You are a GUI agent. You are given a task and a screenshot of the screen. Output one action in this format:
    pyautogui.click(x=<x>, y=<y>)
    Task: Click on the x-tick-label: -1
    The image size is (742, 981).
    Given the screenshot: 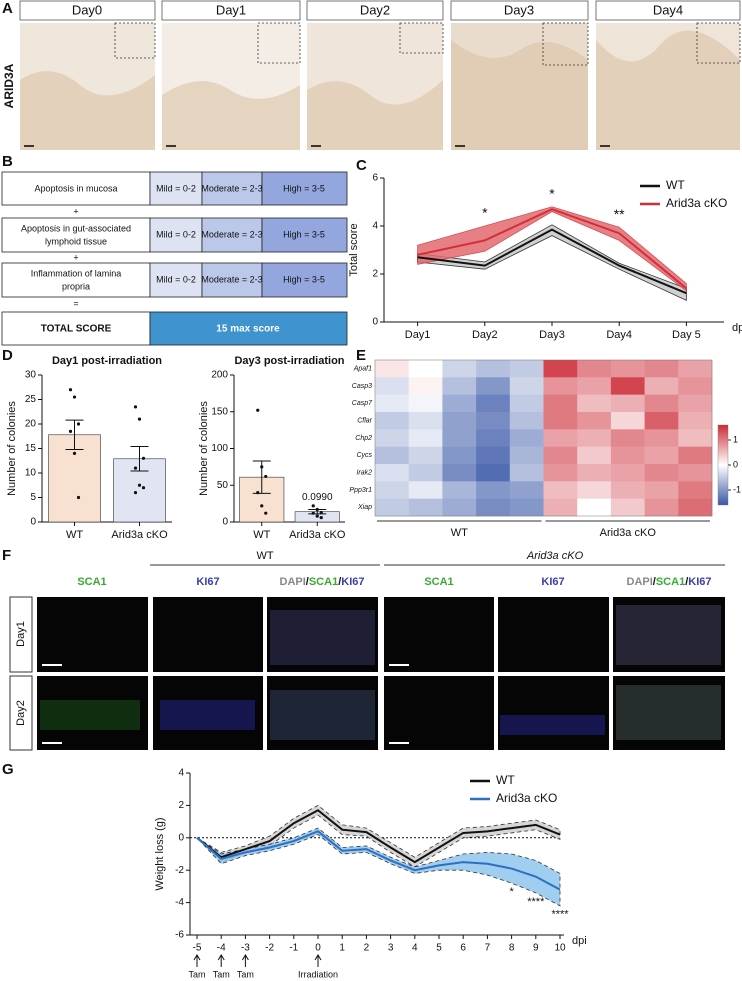 What is the action you would take?
    pyautogui.click(x=293, y=948)
    